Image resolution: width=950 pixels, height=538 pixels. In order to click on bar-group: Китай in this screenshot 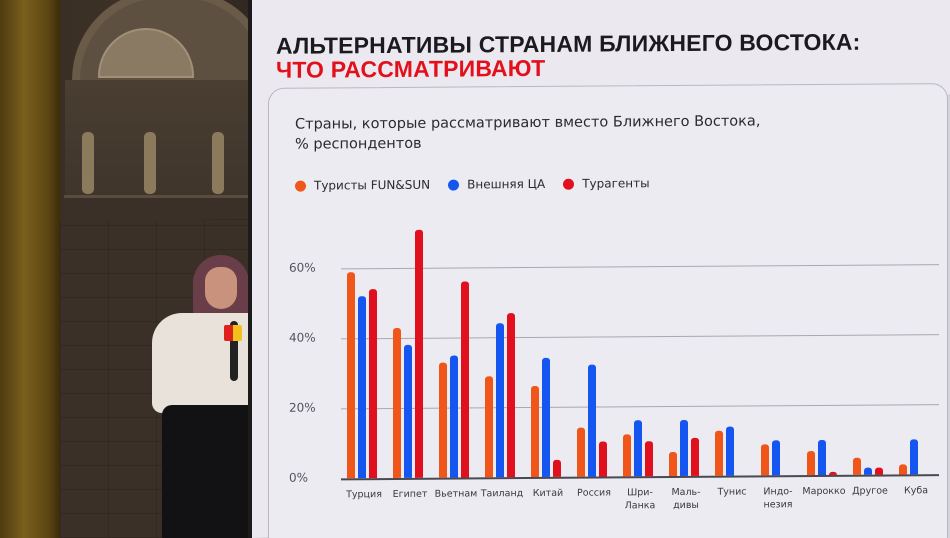, I will do `click(548, 368)`.